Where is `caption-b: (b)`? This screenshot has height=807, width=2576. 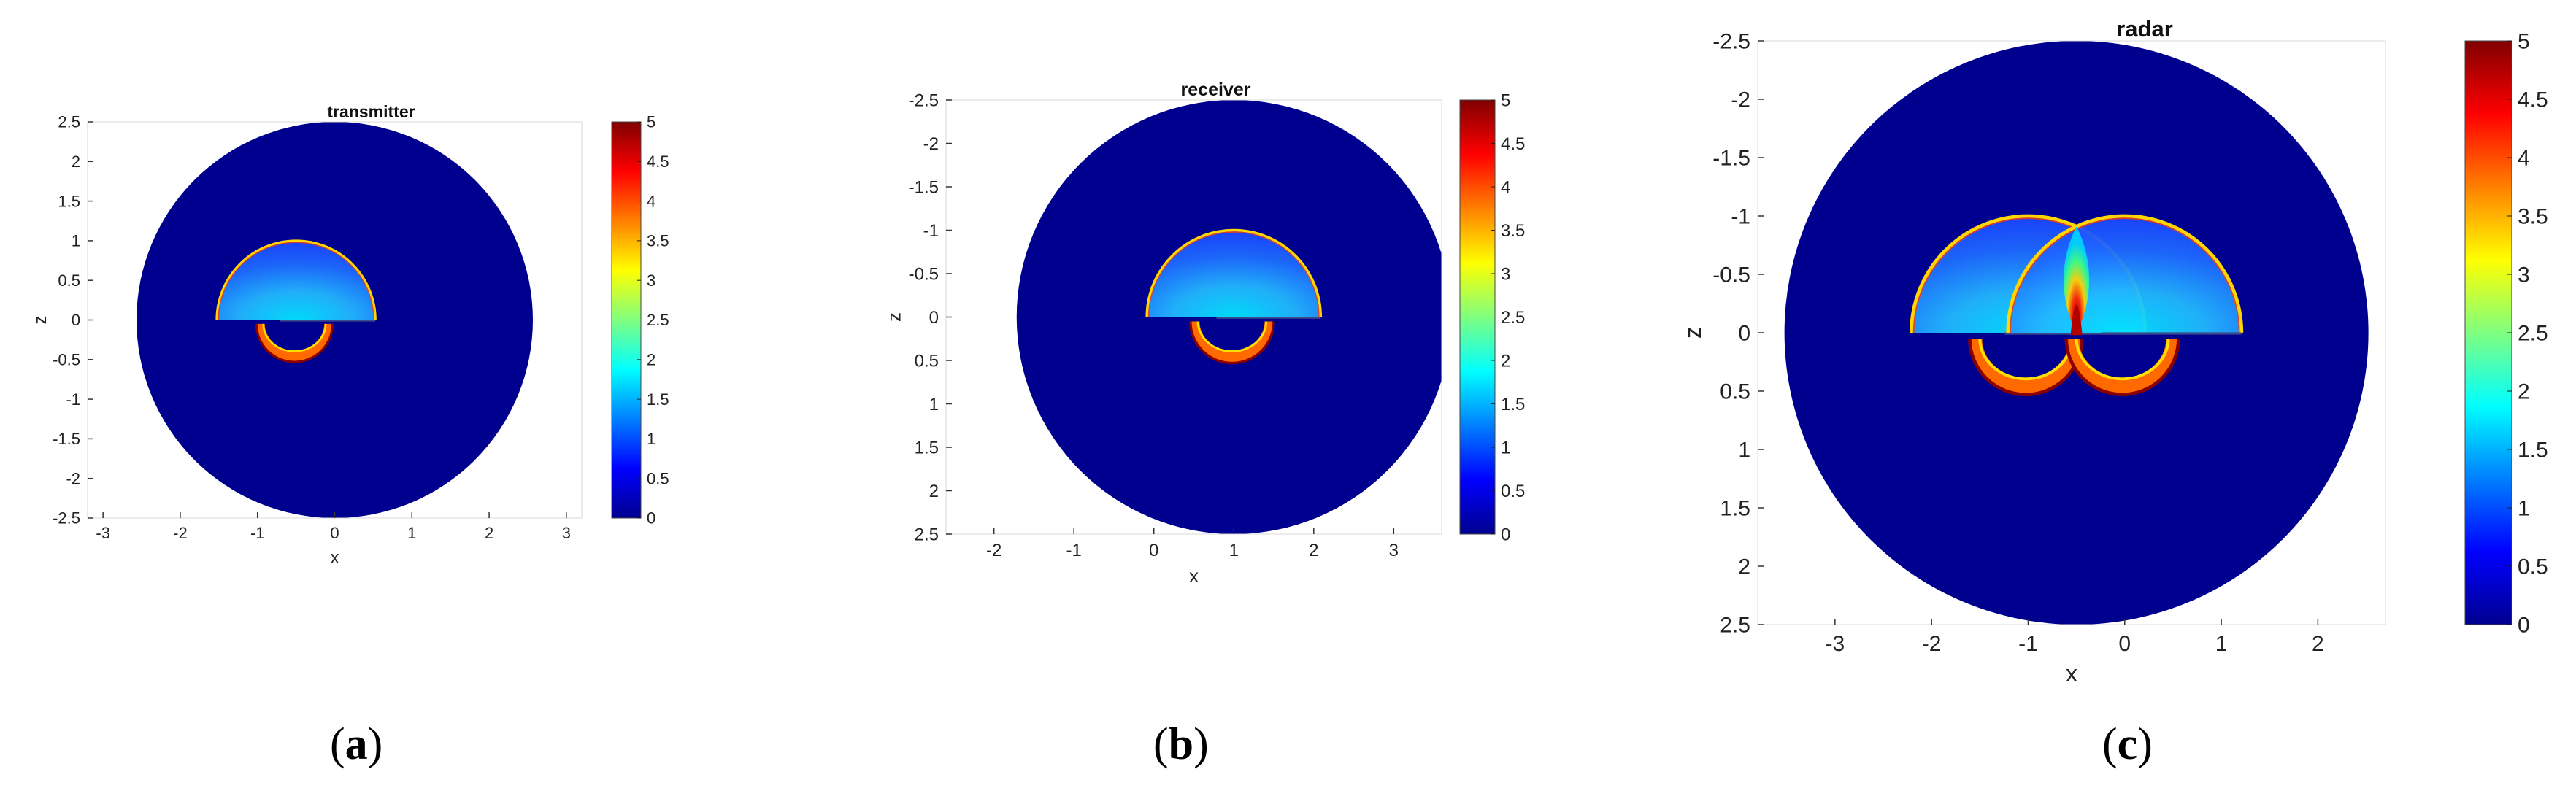 caption-b: (b) is located at coordinates (1181, 745).